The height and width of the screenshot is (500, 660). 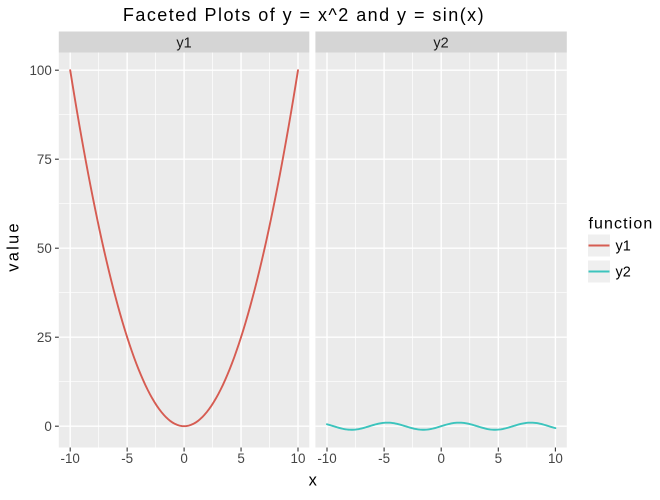 I want to click on svg-text: 50, so click(x=44, y=248).